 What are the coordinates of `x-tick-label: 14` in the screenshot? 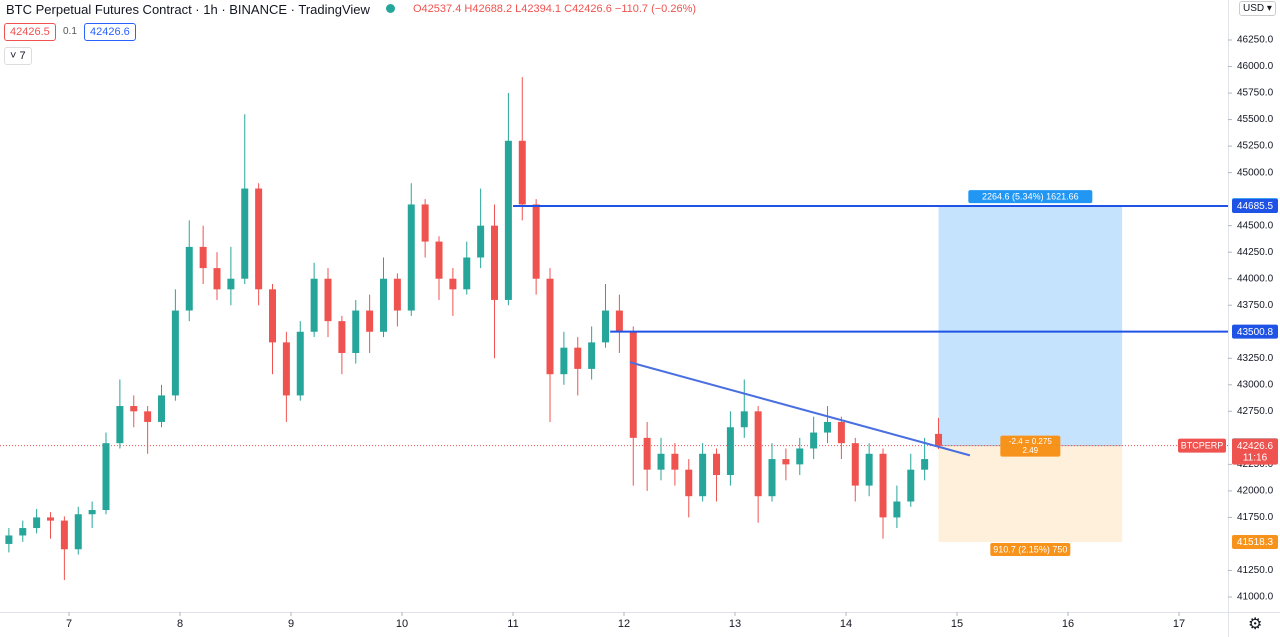 It's located at (846, 624).